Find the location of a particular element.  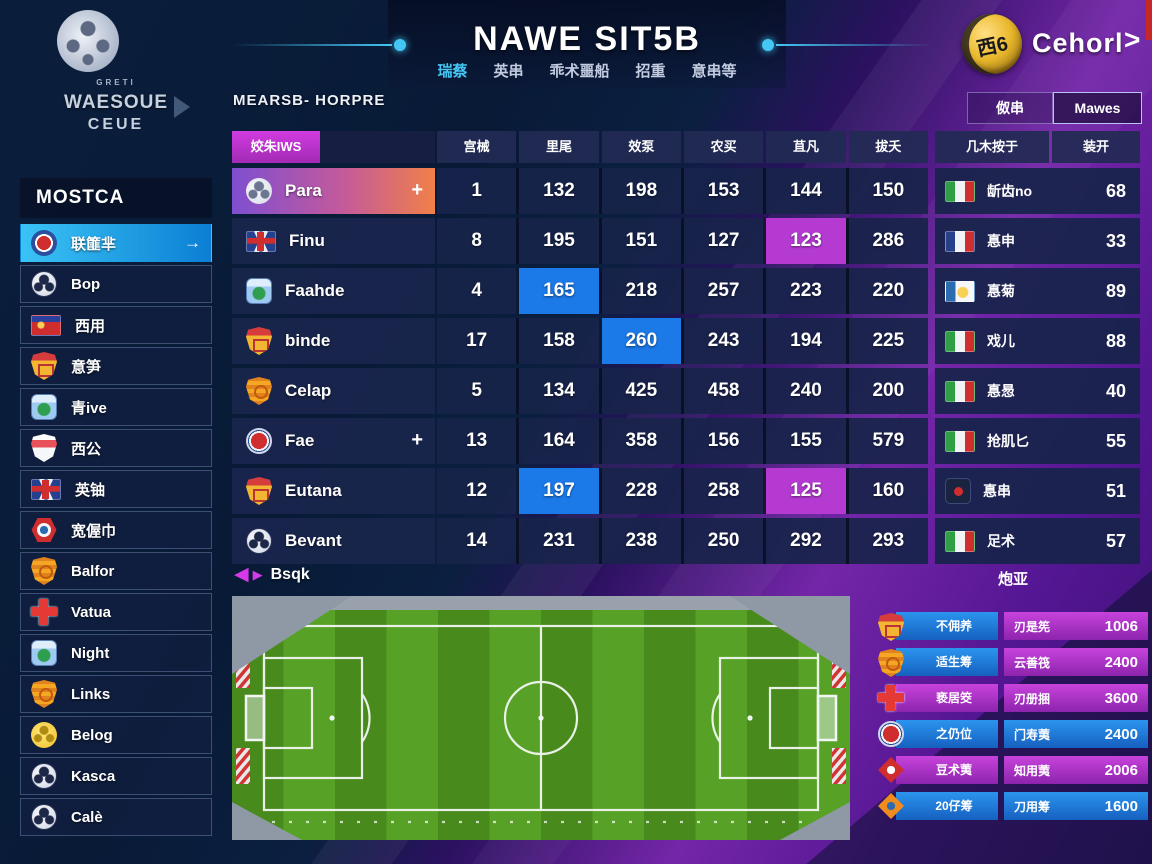

ranking-row-4: 惪惖 40 is located at coordinates (1037, 391).